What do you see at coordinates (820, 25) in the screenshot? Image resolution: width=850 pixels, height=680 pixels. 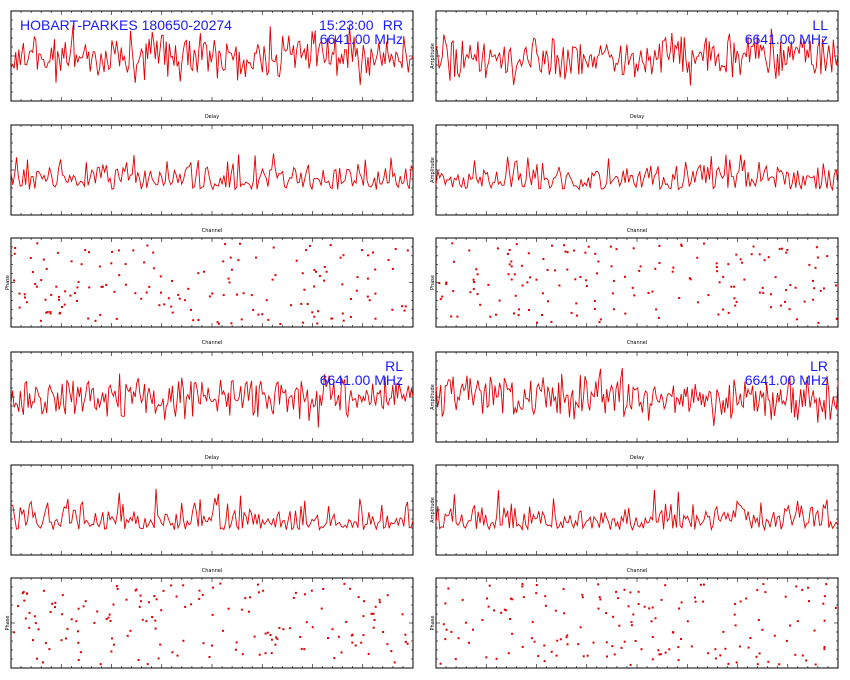 I see `polarisation-label: LL` at bounding box center [820, 25].